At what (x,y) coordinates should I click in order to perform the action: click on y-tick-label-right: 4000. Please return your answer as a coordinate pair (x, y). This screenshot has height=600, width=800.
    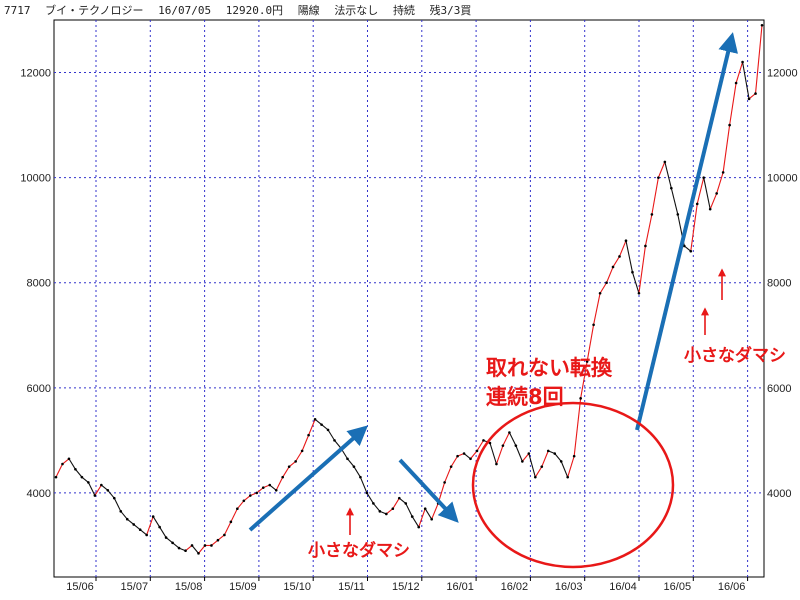
    Looking at the image, I should click on (779, 494).